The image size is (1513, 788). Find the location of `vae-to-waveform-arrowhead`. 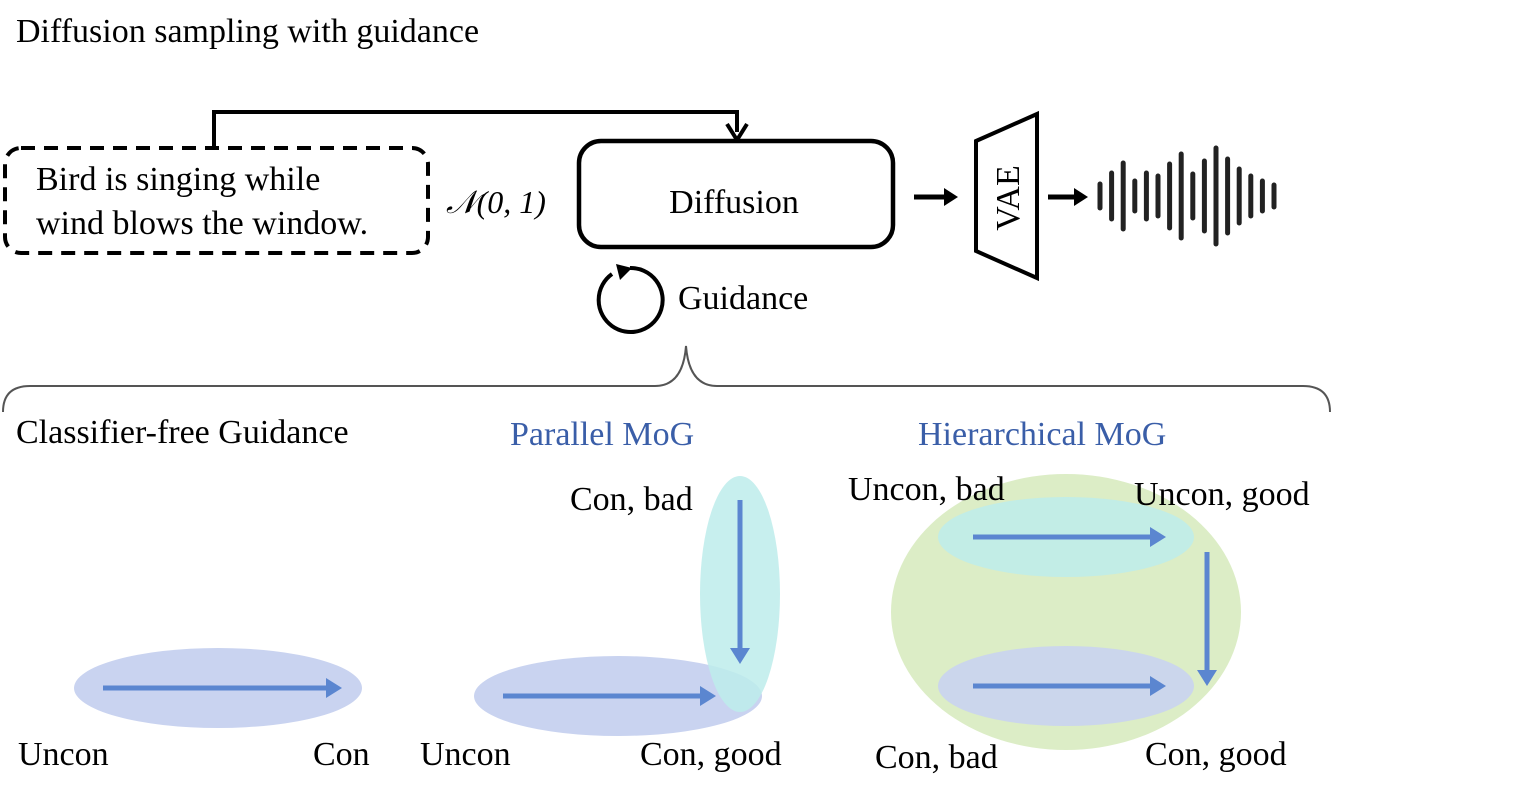

vae-to-waveform-arrowhead is located at coordinates (1081, 197).